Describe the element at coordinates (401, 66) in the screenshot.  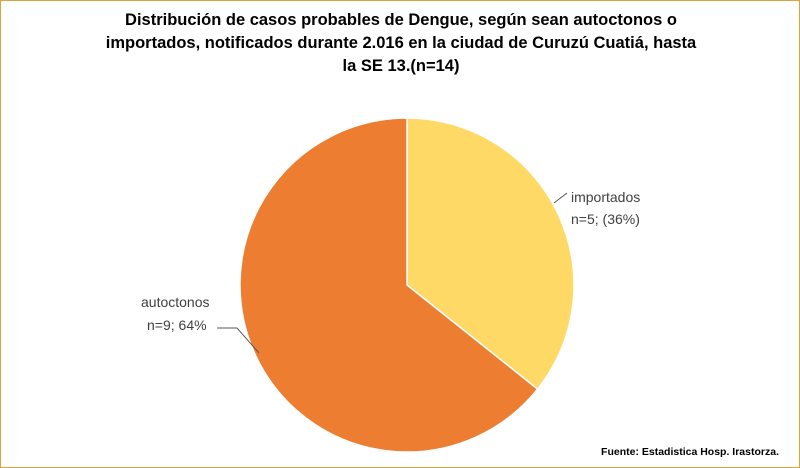
I see `chart-title-line-3: la SE 13.(n=14)` at that location.